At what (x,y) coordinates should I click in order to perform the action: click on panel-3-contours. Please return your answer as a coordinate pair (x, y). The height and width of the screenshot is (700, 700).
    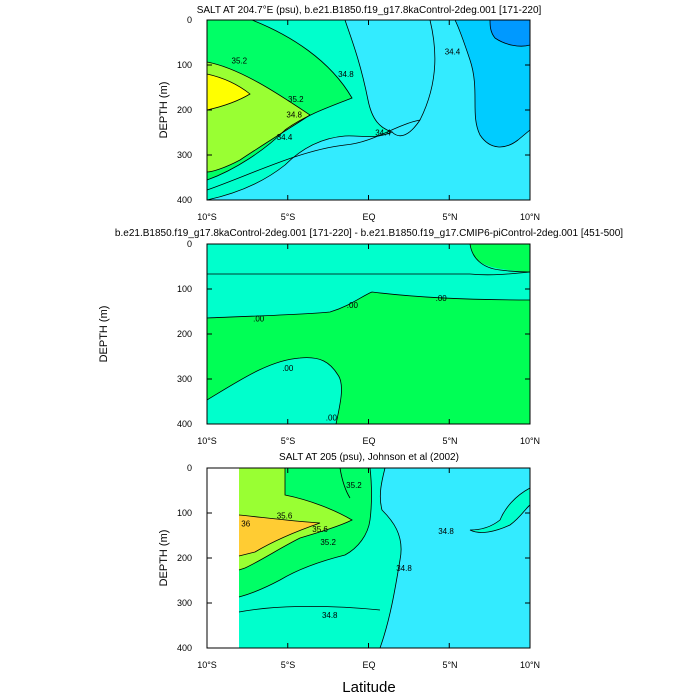
    Looking at the image, I should click on (384, 558).